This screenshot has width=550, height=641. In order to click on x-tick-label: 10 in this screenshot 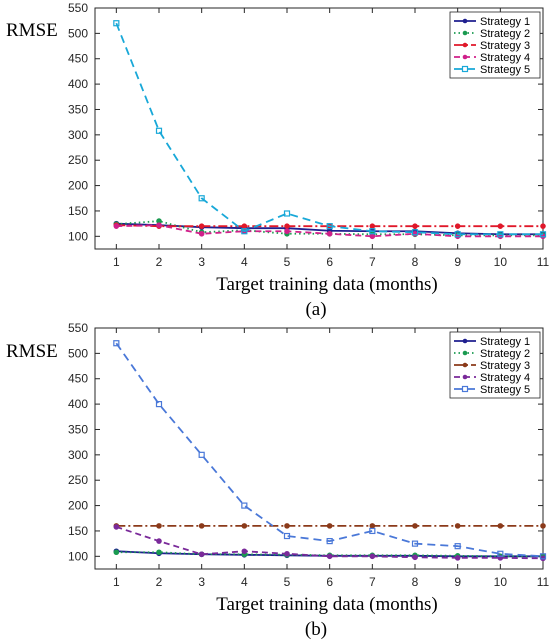, I will do `click(501, 262)`.